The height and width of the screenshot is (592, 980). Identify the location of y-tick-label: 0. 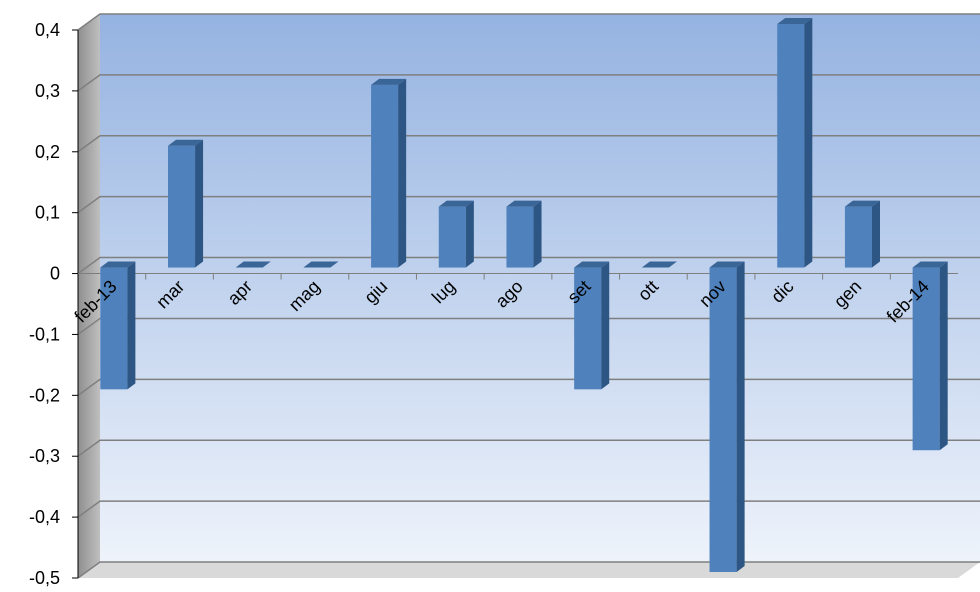
(55, 274).